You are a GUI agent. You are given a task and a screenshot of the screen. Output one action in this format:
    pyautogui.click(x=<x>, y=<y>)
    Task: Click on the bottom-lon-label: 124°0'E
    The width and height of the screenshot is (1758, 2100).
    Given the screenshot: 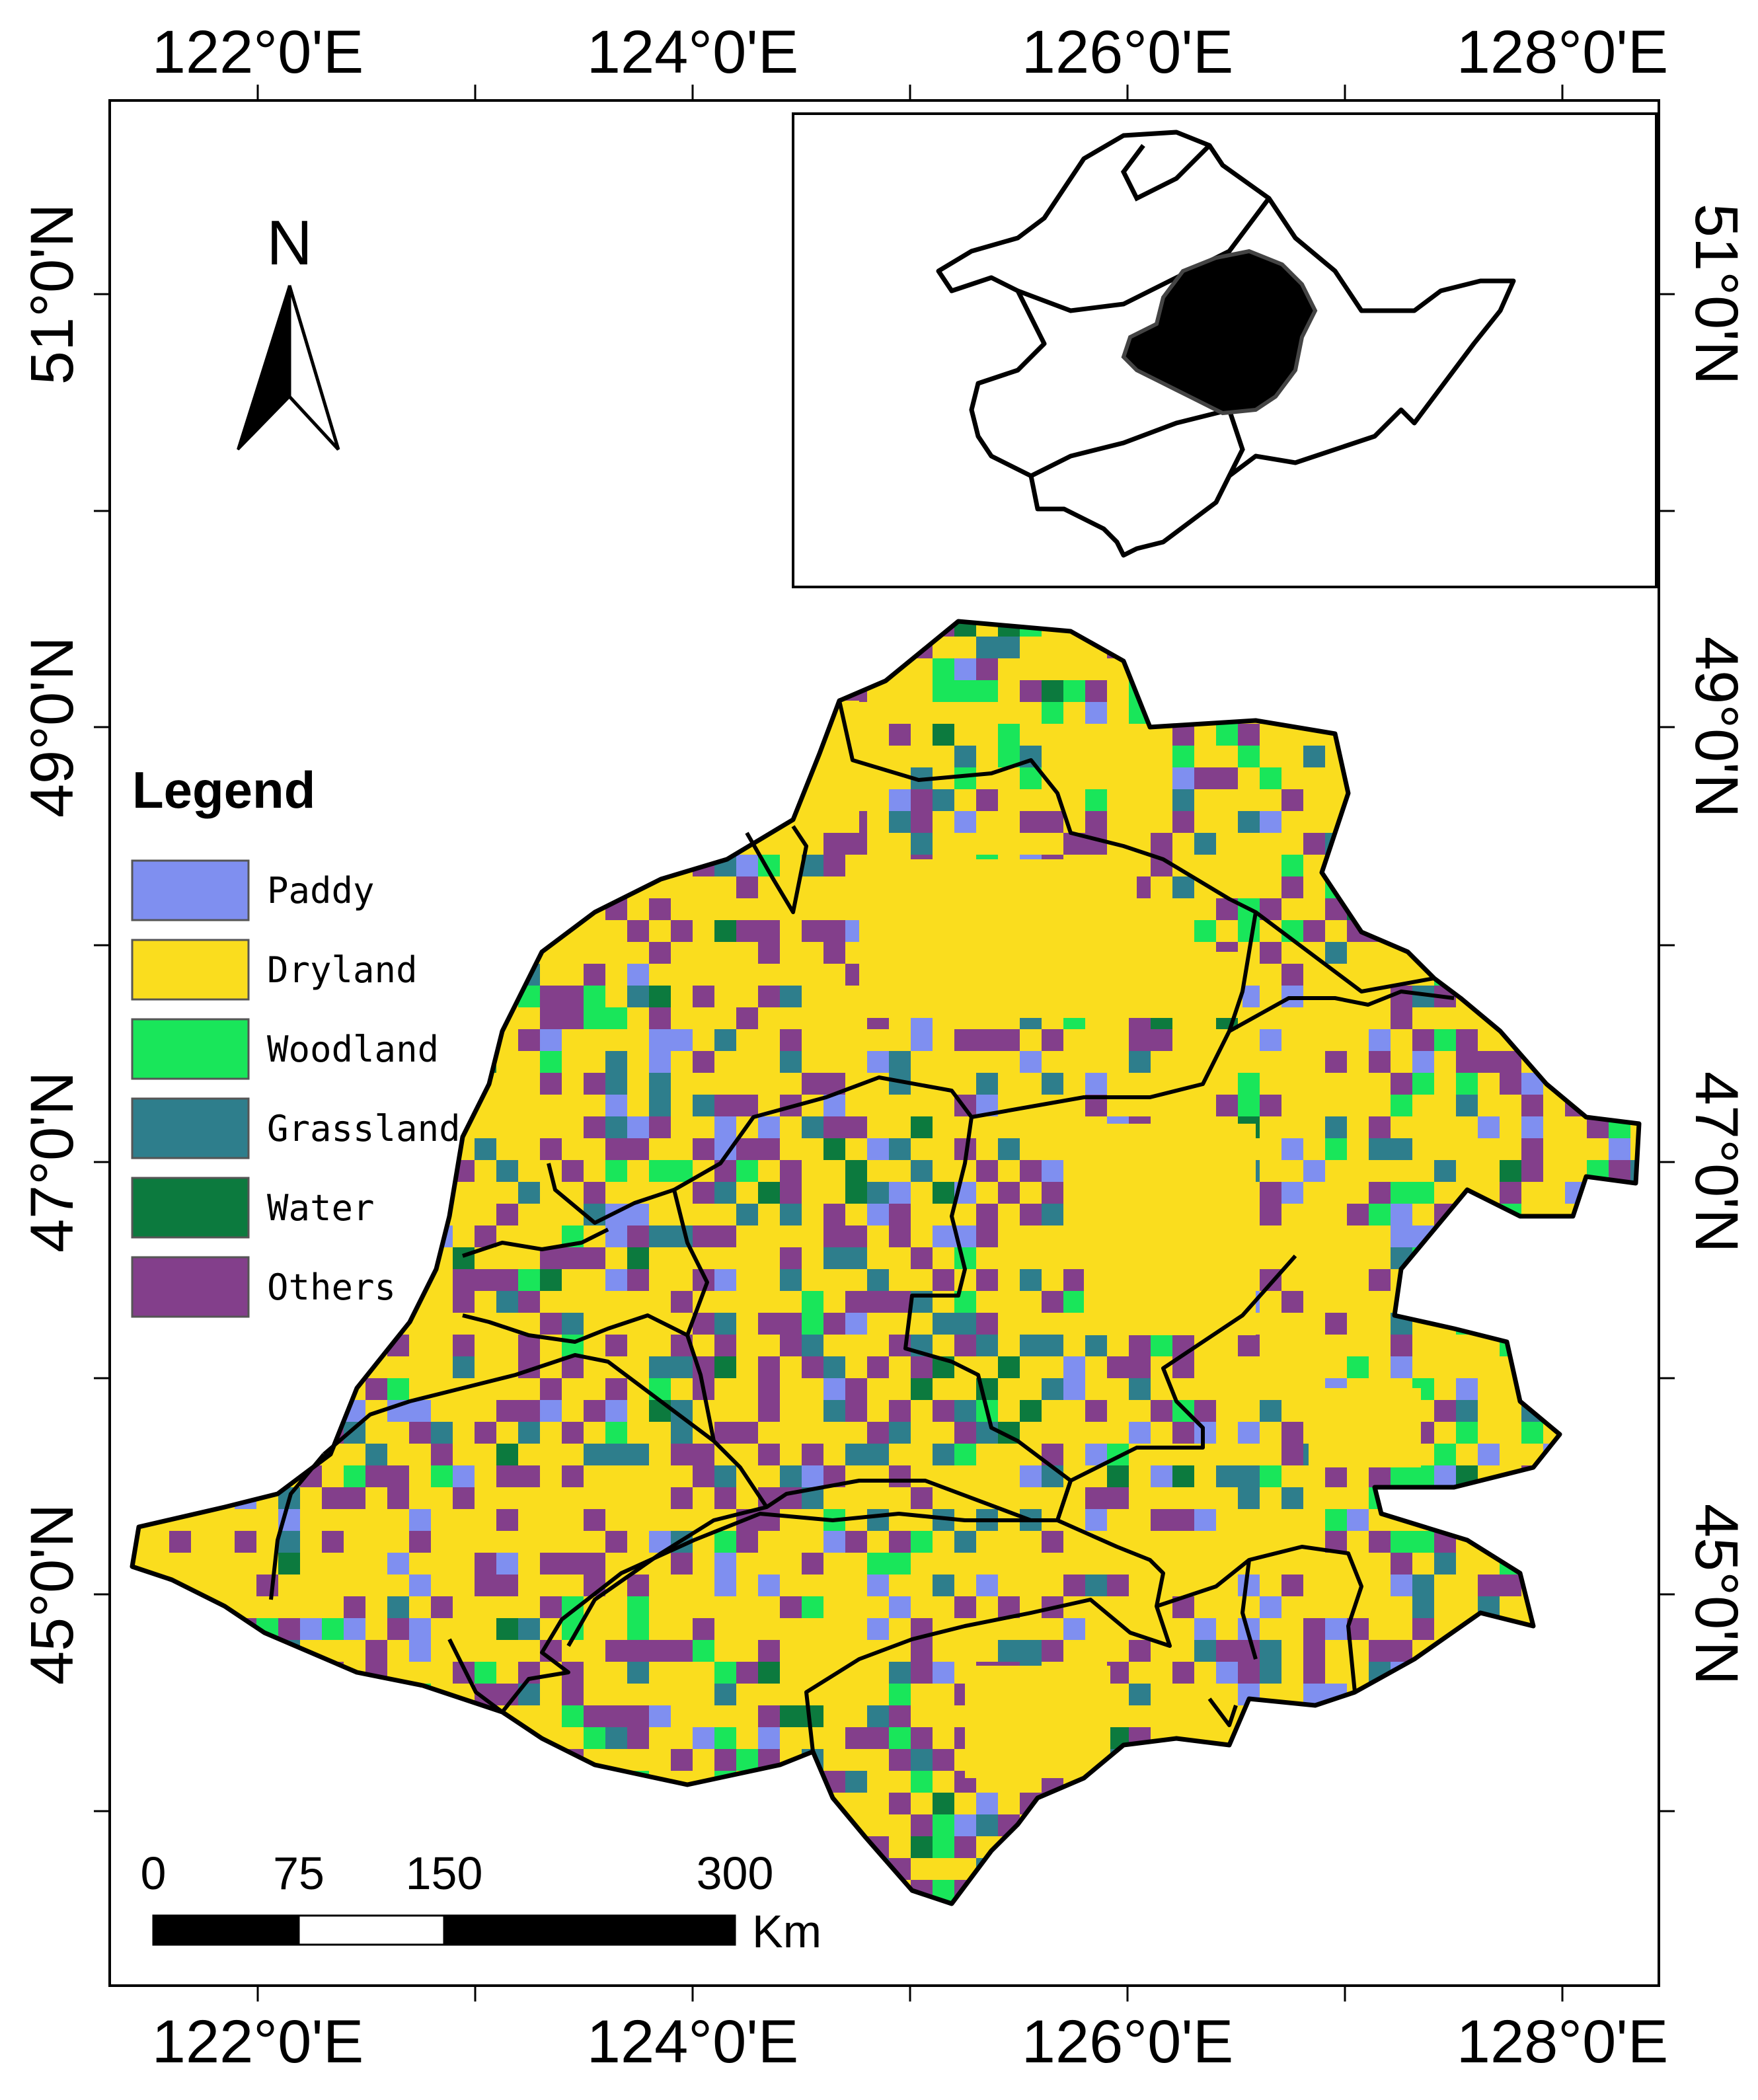 What is the action you would take?
    pyautogui.click(x=692, y=2042)
    